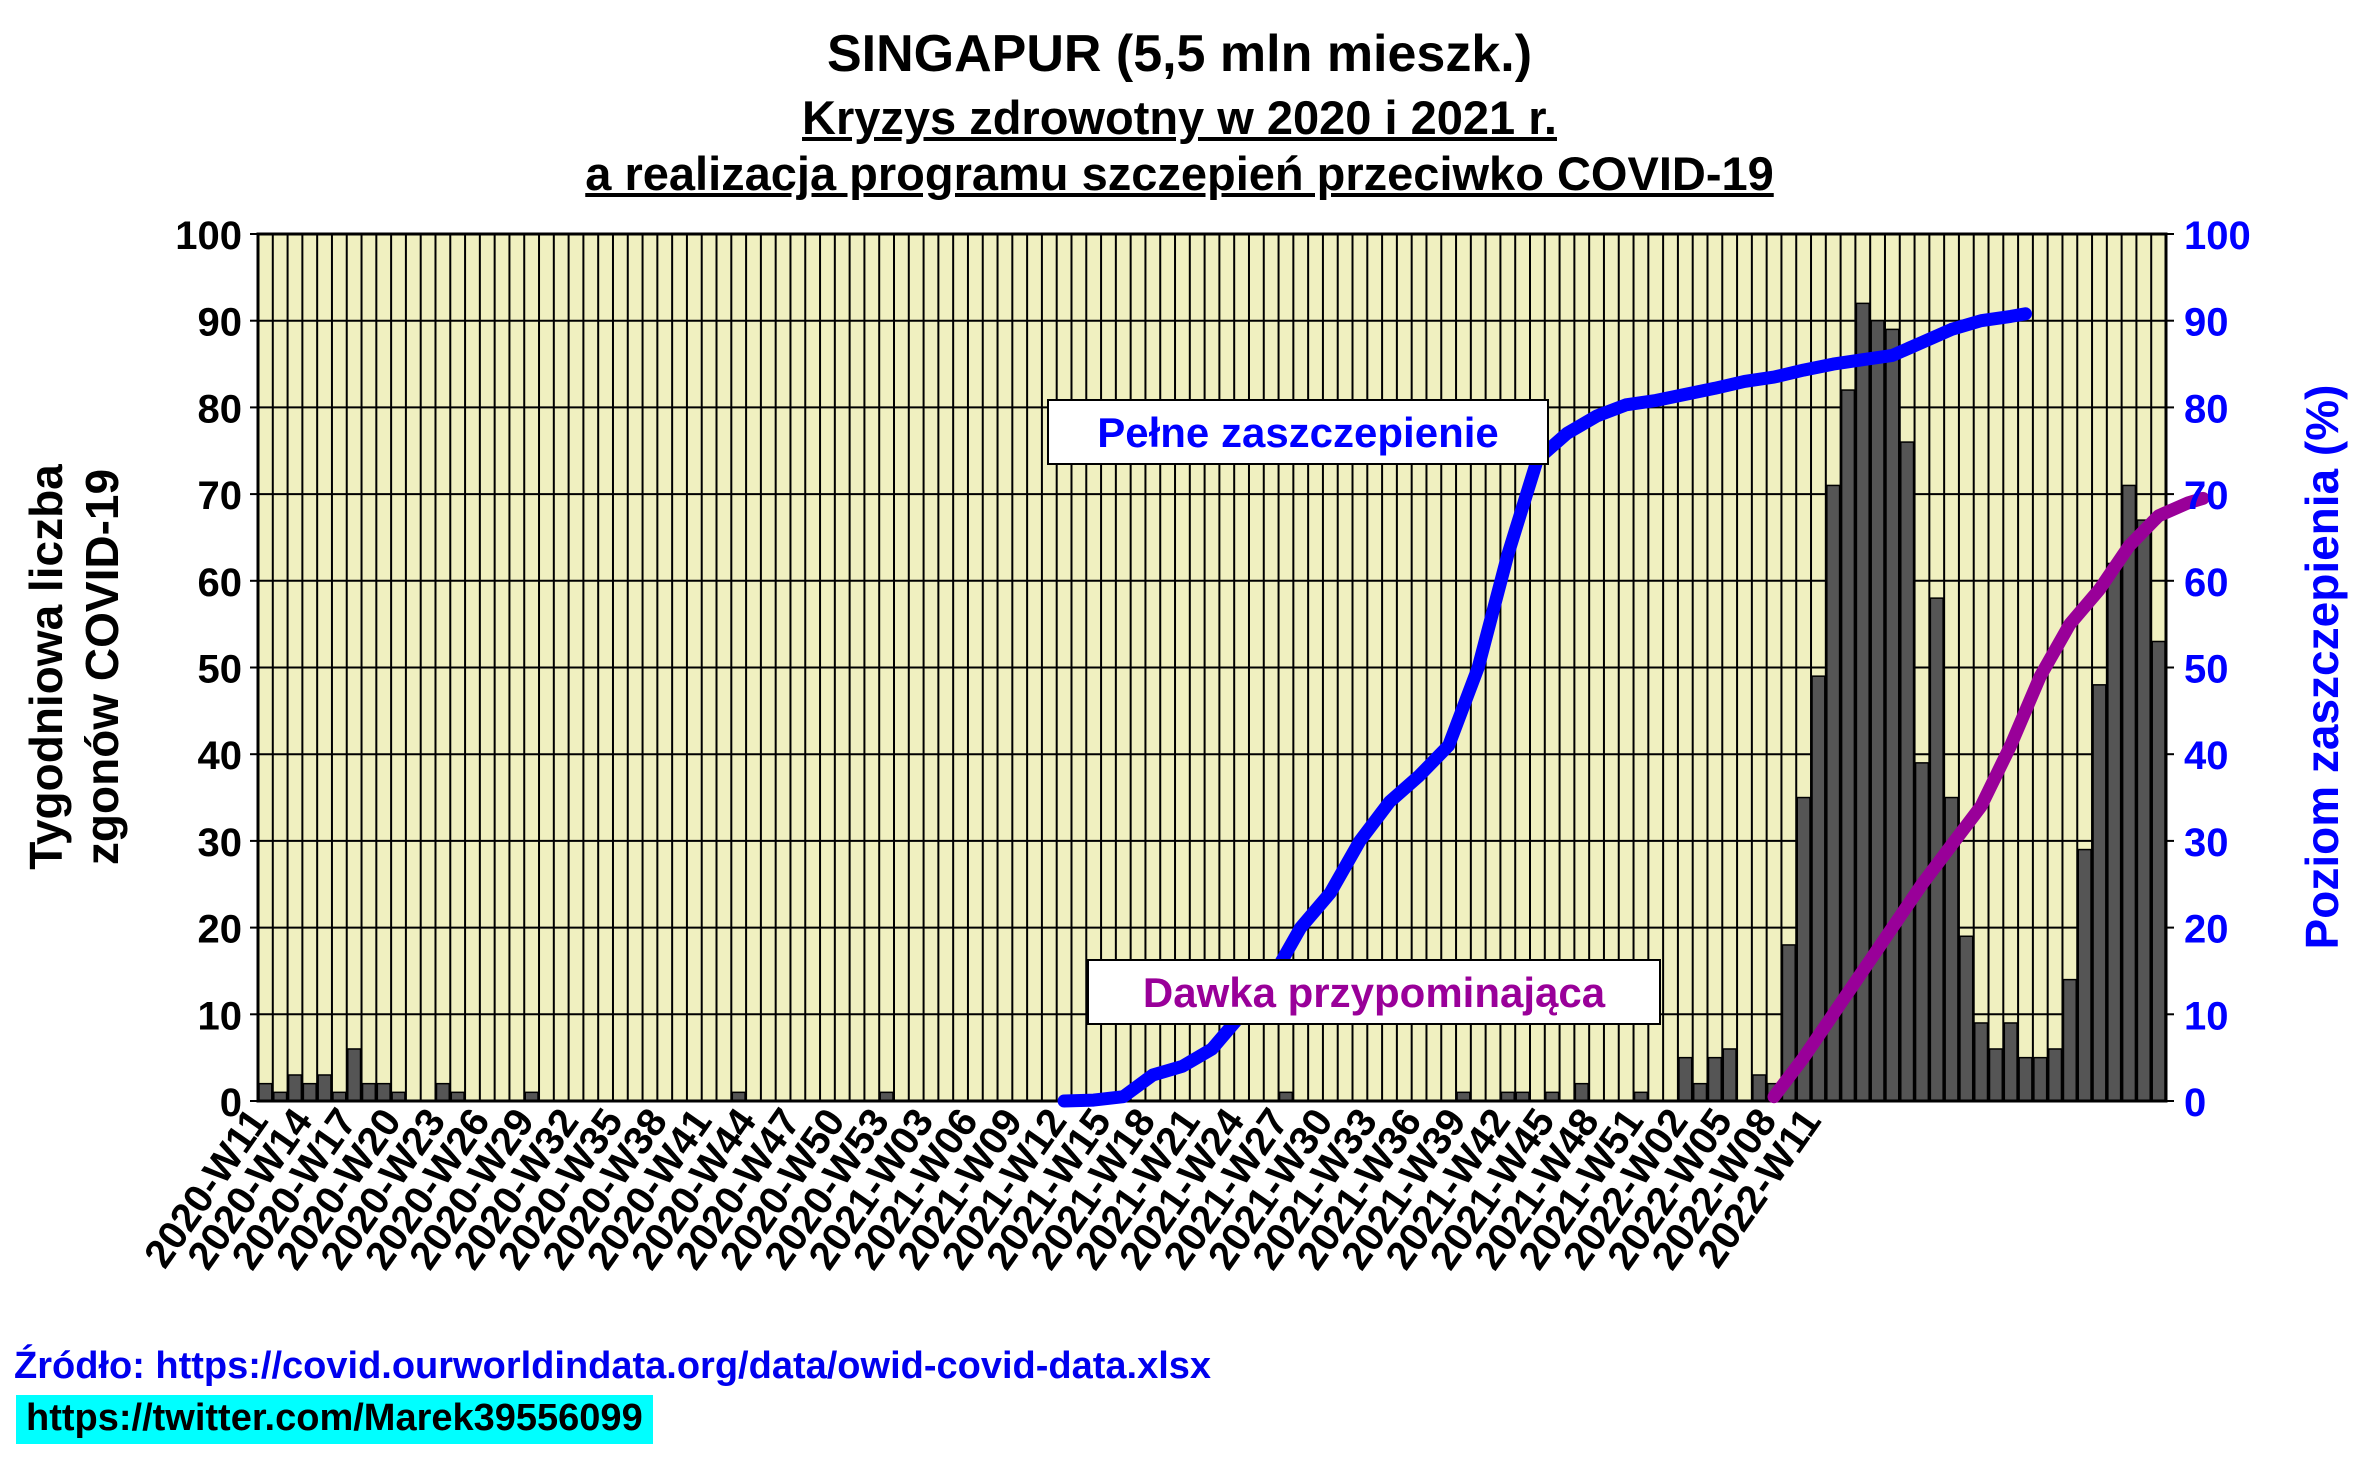  Describe the element at coordinates (220, 756) in the screenshot. I see `left-axis-tick-label: 40` at that location.